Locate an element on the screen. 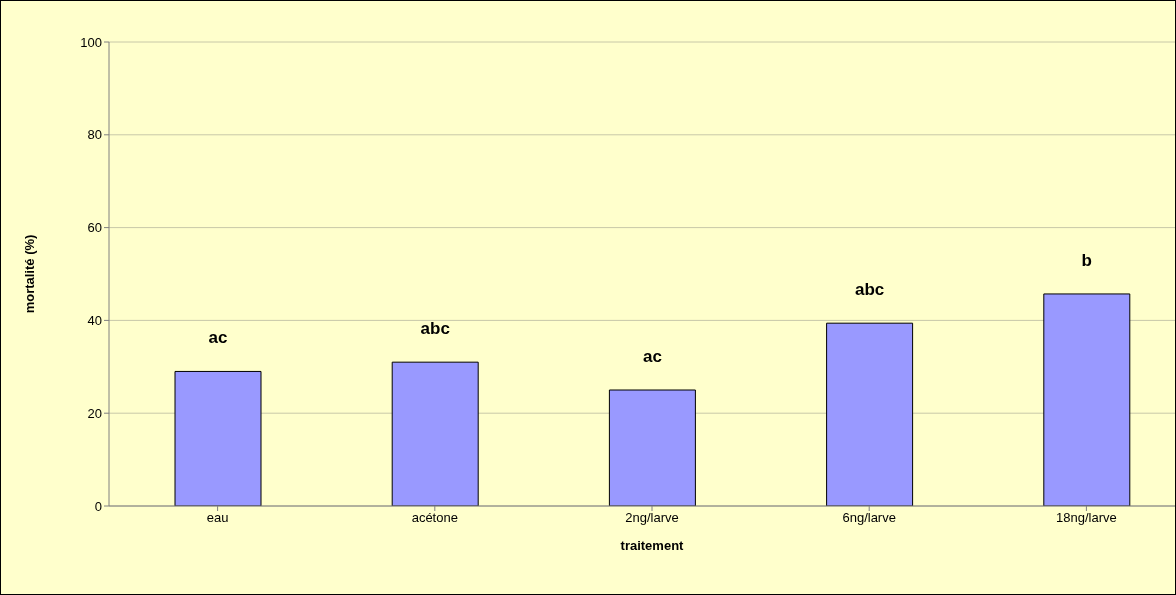 Image resolution: width=1176 pixels, height=595 pixels. x-tick-label: eau is located at coordinates (217, 518).